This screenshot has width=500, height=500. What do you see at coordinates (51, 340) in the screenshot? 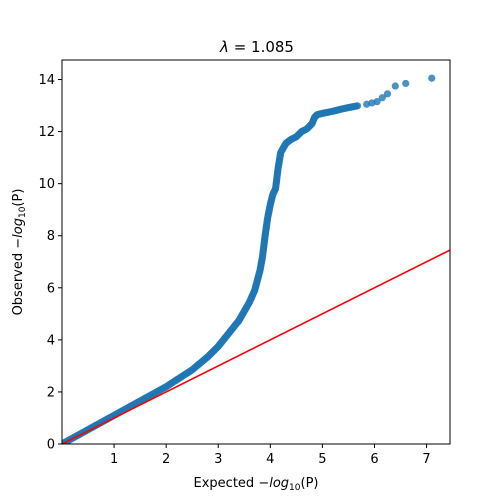
I see `y-tick-label: 4` at bounding box center [51, 340].